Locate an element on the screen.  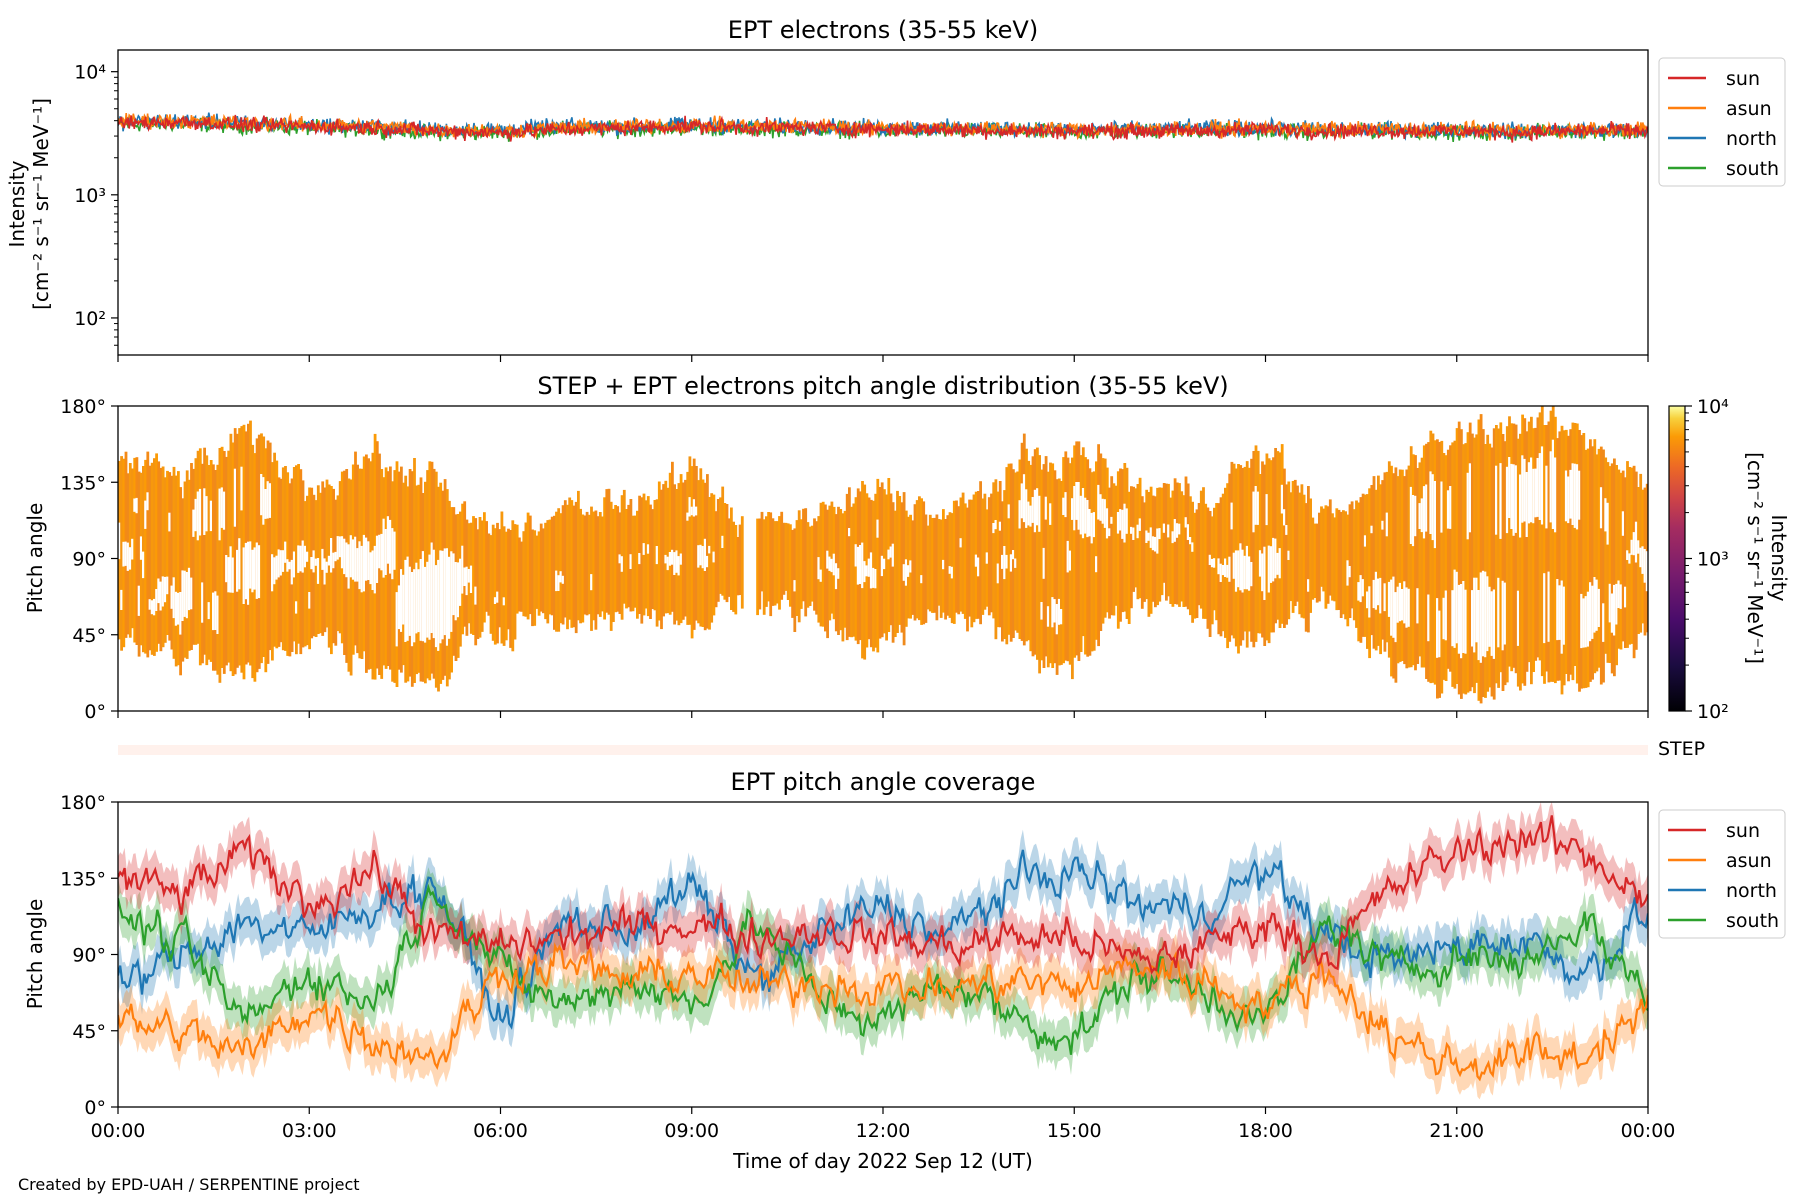
y-tick-label: 10⁴ is located at coordinates (90, 73).